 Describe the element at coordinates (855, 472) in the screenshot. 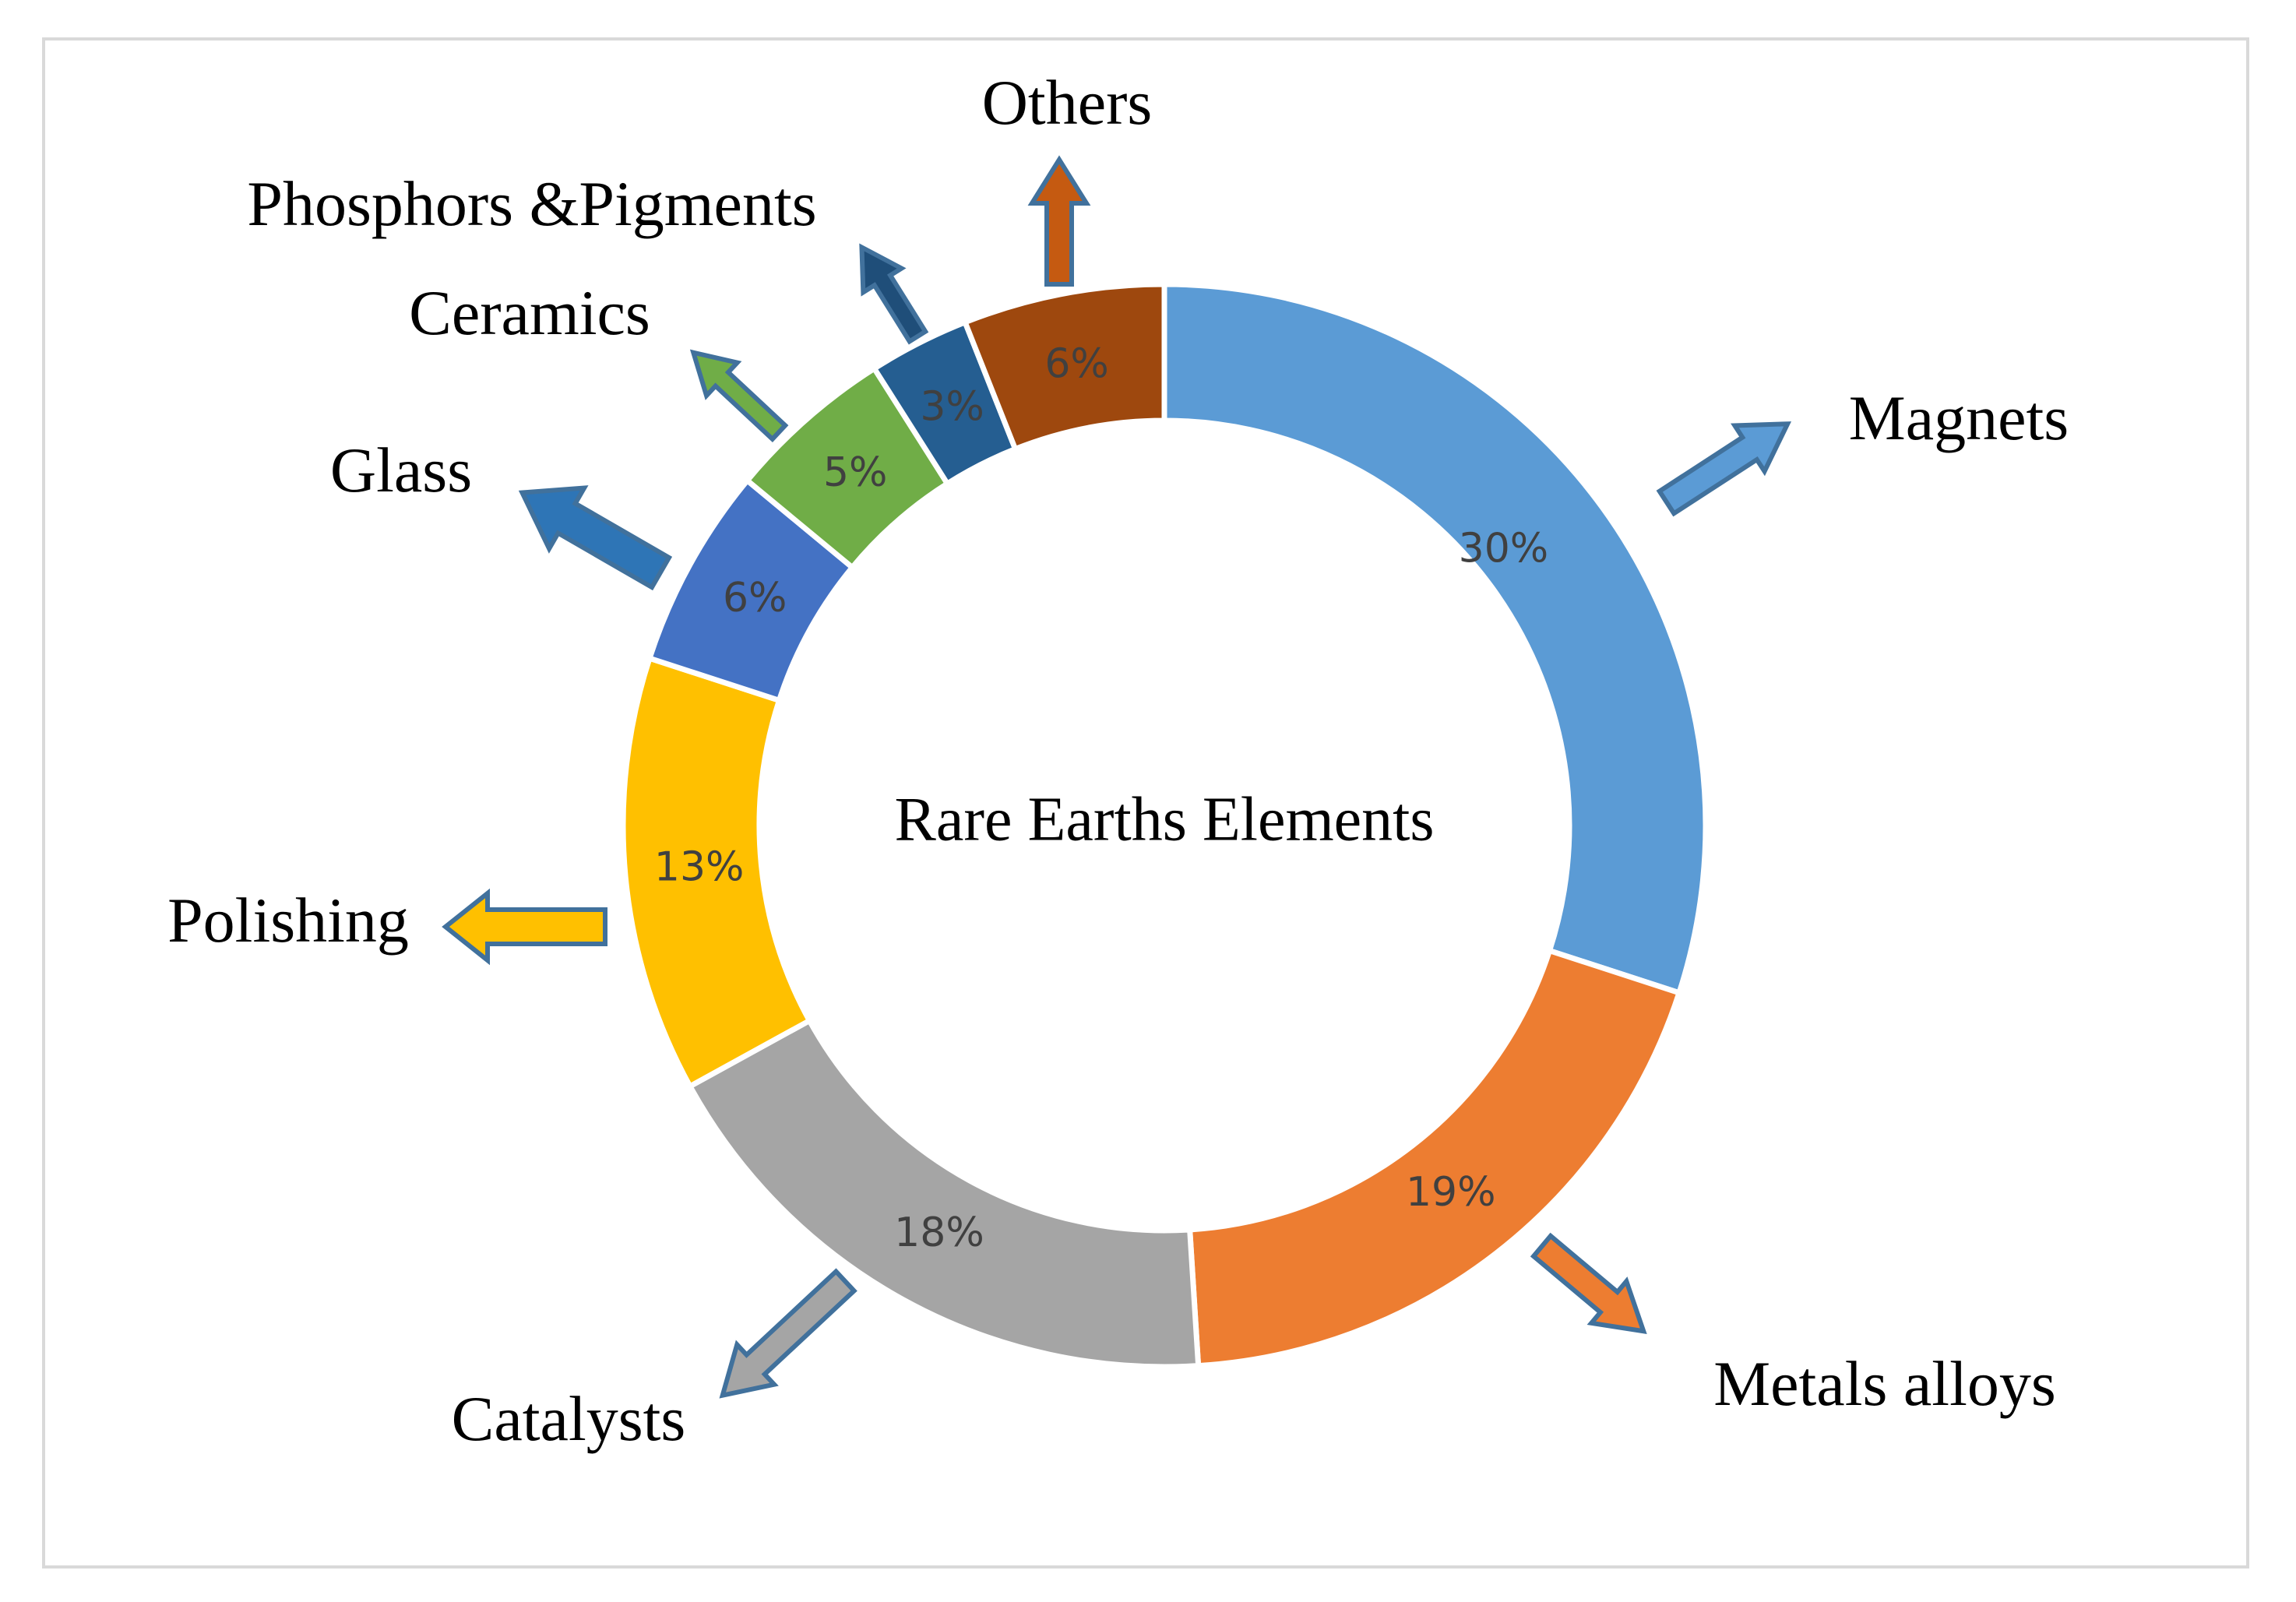

I see `percent-label-ceramics: 5%` at that location.